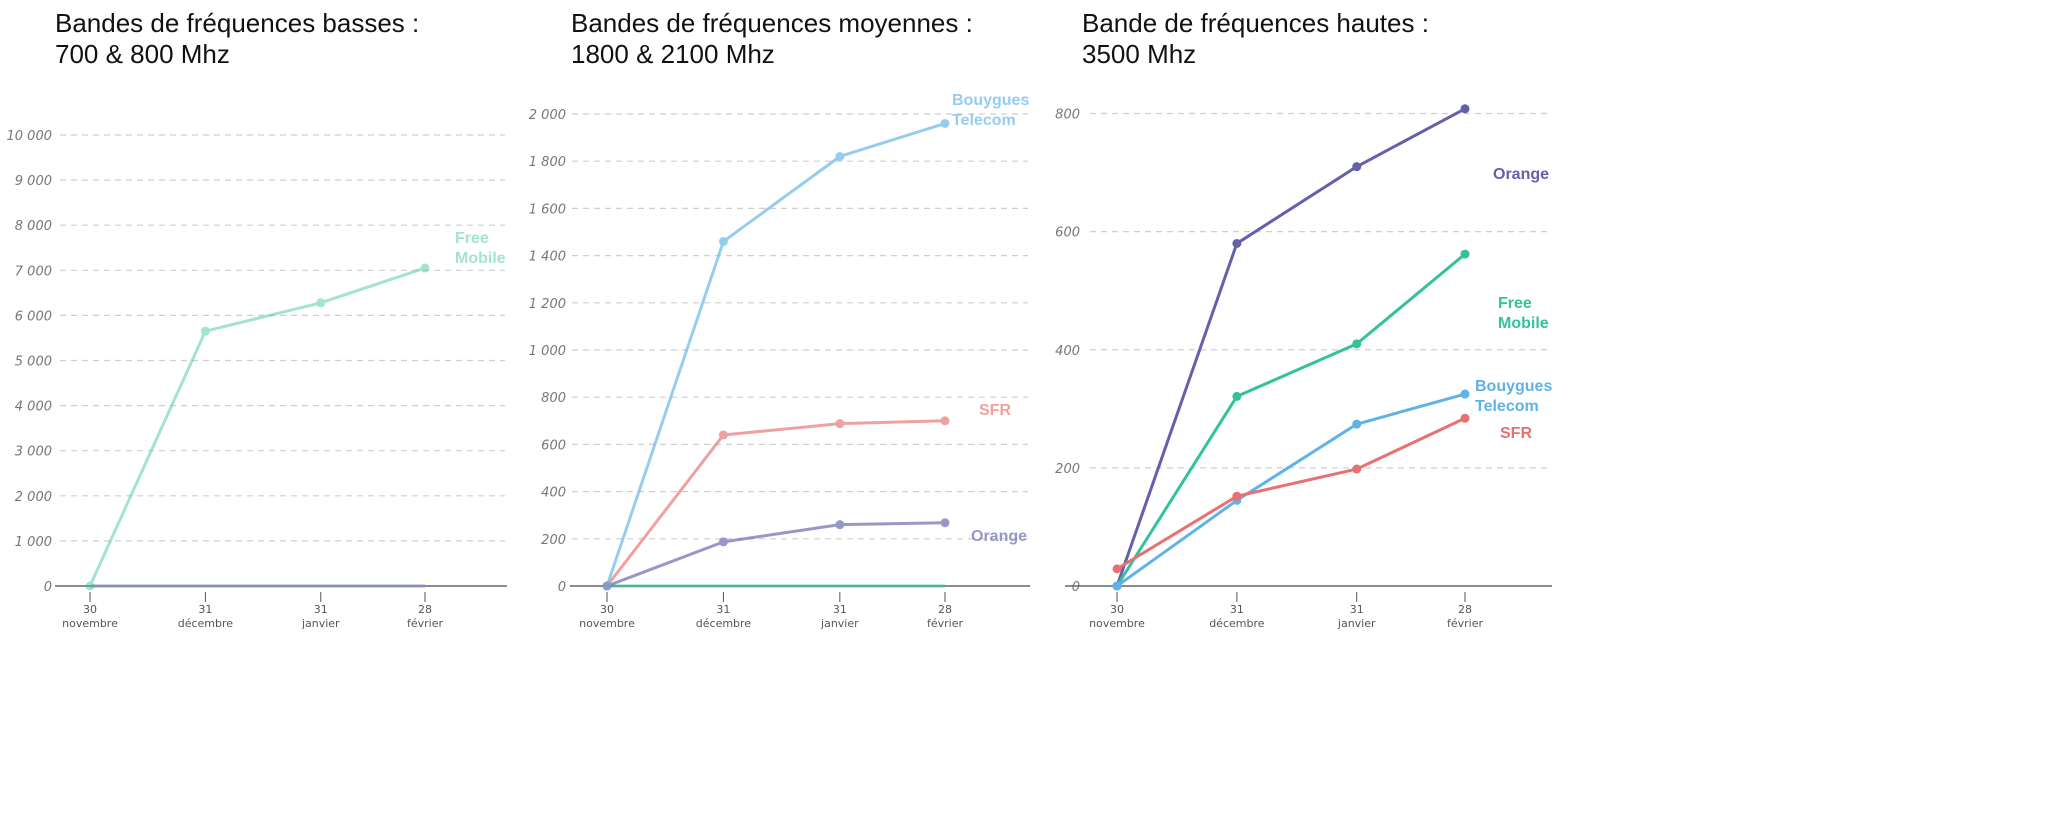 This screenshot has height=835, width=2072. I want to click on y-tick-label: 1 800, so click(547, 162).